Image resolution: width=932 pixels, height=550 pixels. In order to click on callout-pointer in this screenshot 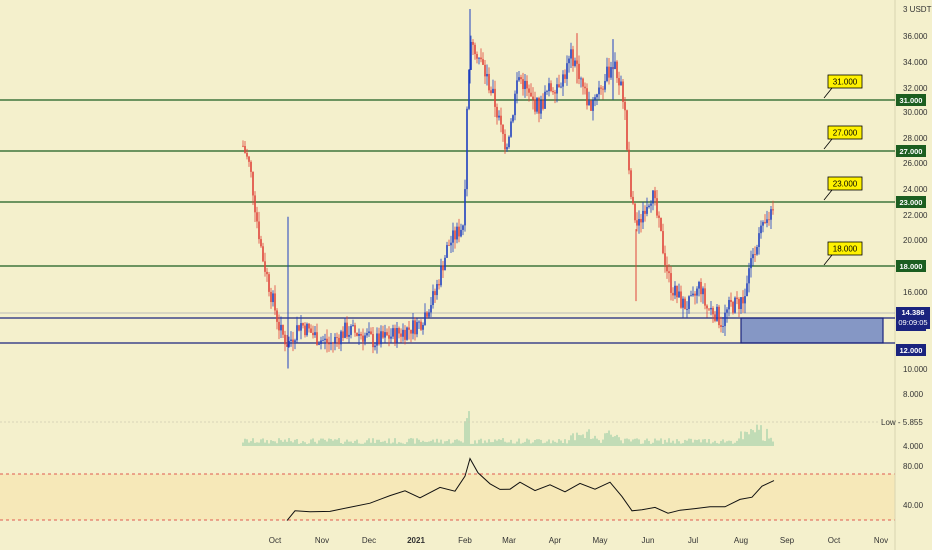, I will do `click(828, 195)`.